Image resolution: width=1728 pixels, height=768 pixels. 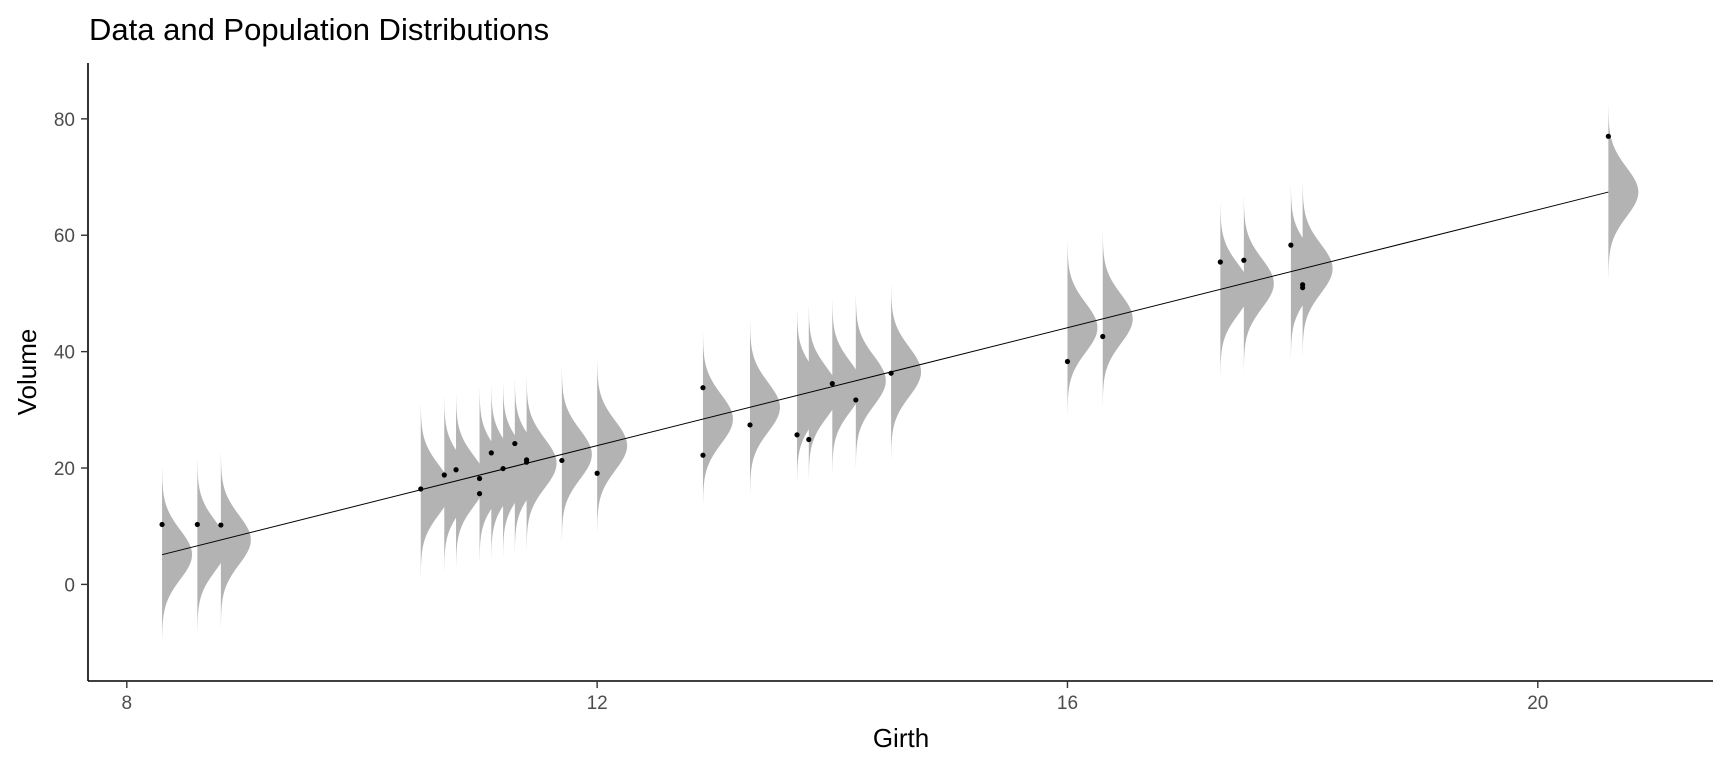 I want to click on x-axis-ticks: 8 12 16 20, so click(x=835, y=697).